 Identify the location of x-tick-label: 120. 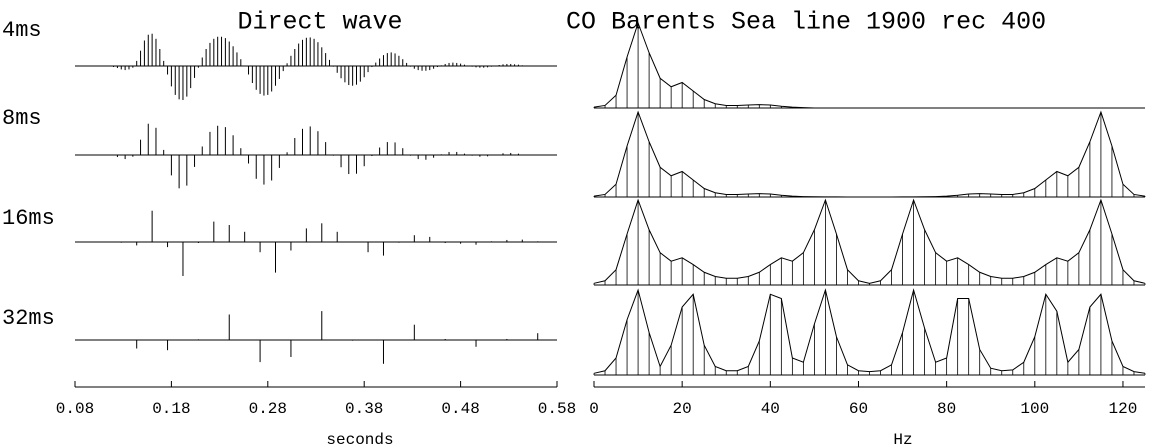
(1123, 409).